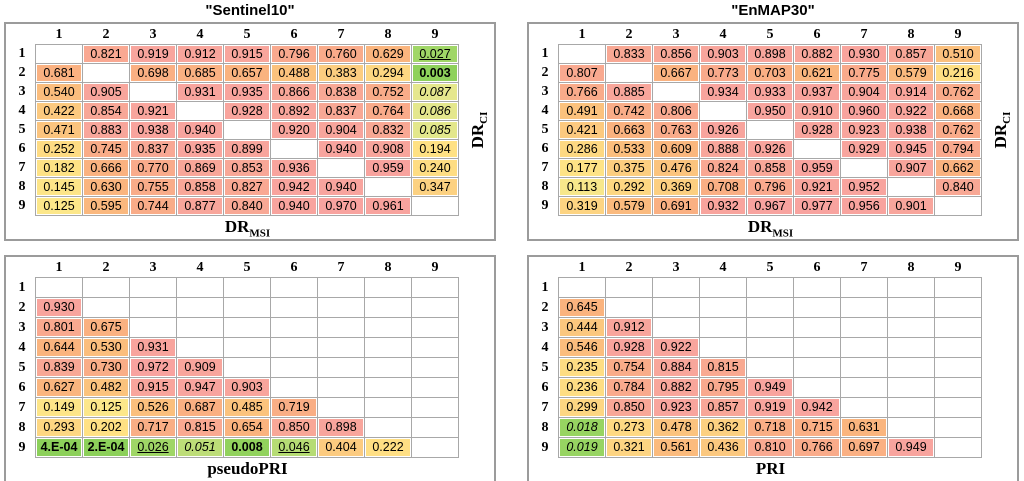  What do you see at coordinates (676, 407) in the screenshot?
I see `matrix-cell-value: 0.923` at bounding box center [676, 407].